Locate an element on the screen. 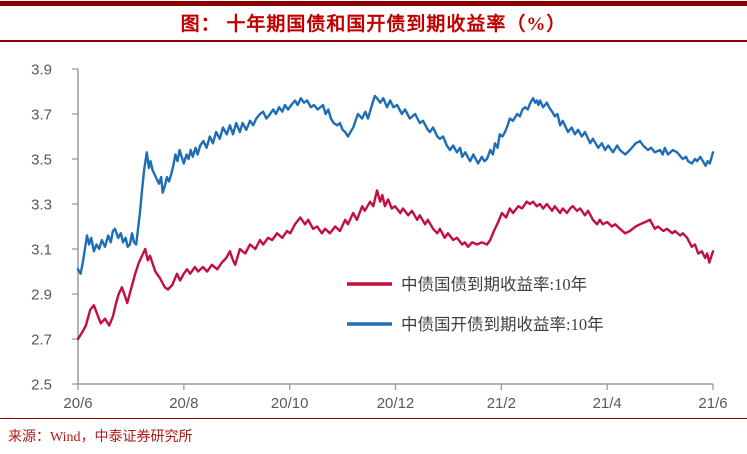 Image resolution: width=747 pixels, height=454 pixels. y-tick-label: 2.5 is located at coordinates (41, 385).